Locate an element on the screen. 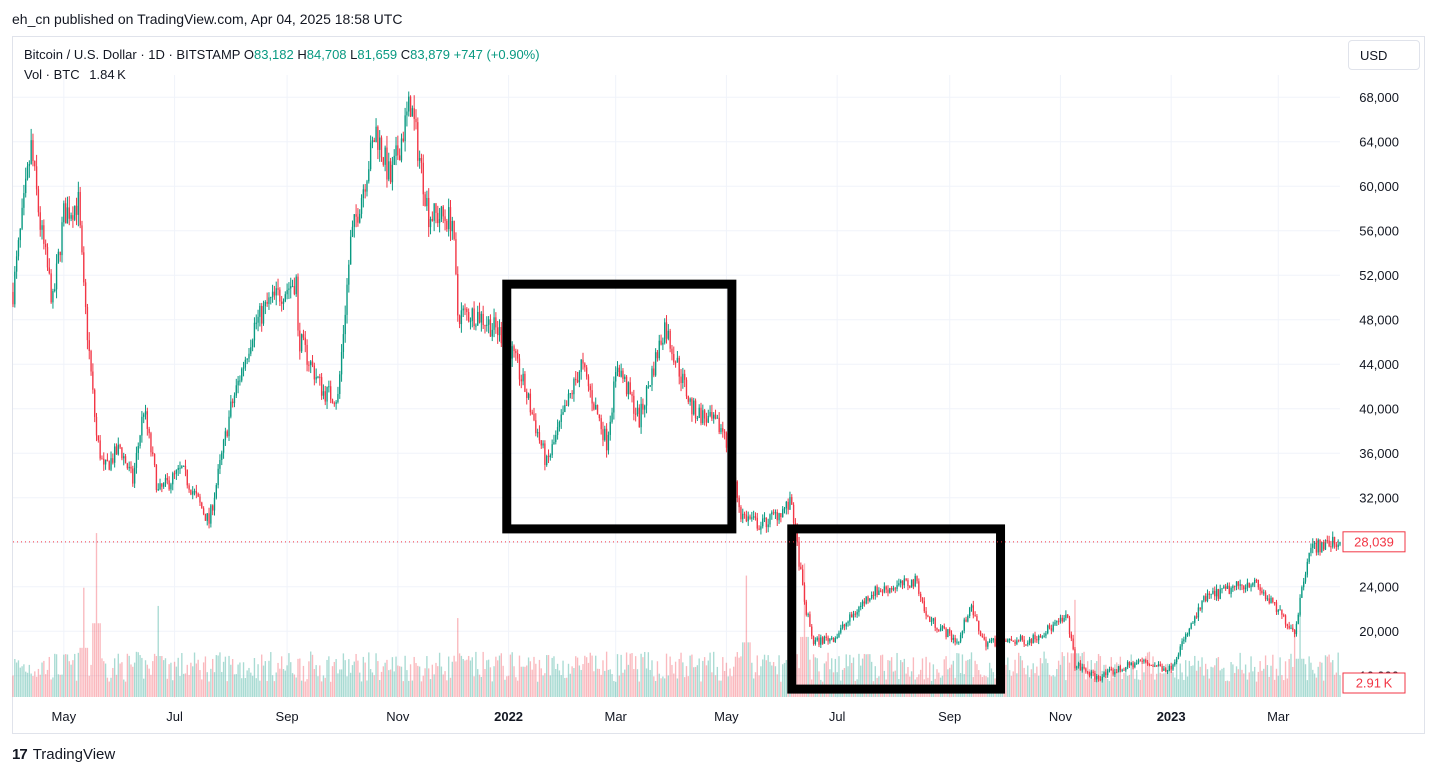 This screenshot has width=1438, height=777. high-value: 84,708 is located at coordinates (326, 54).